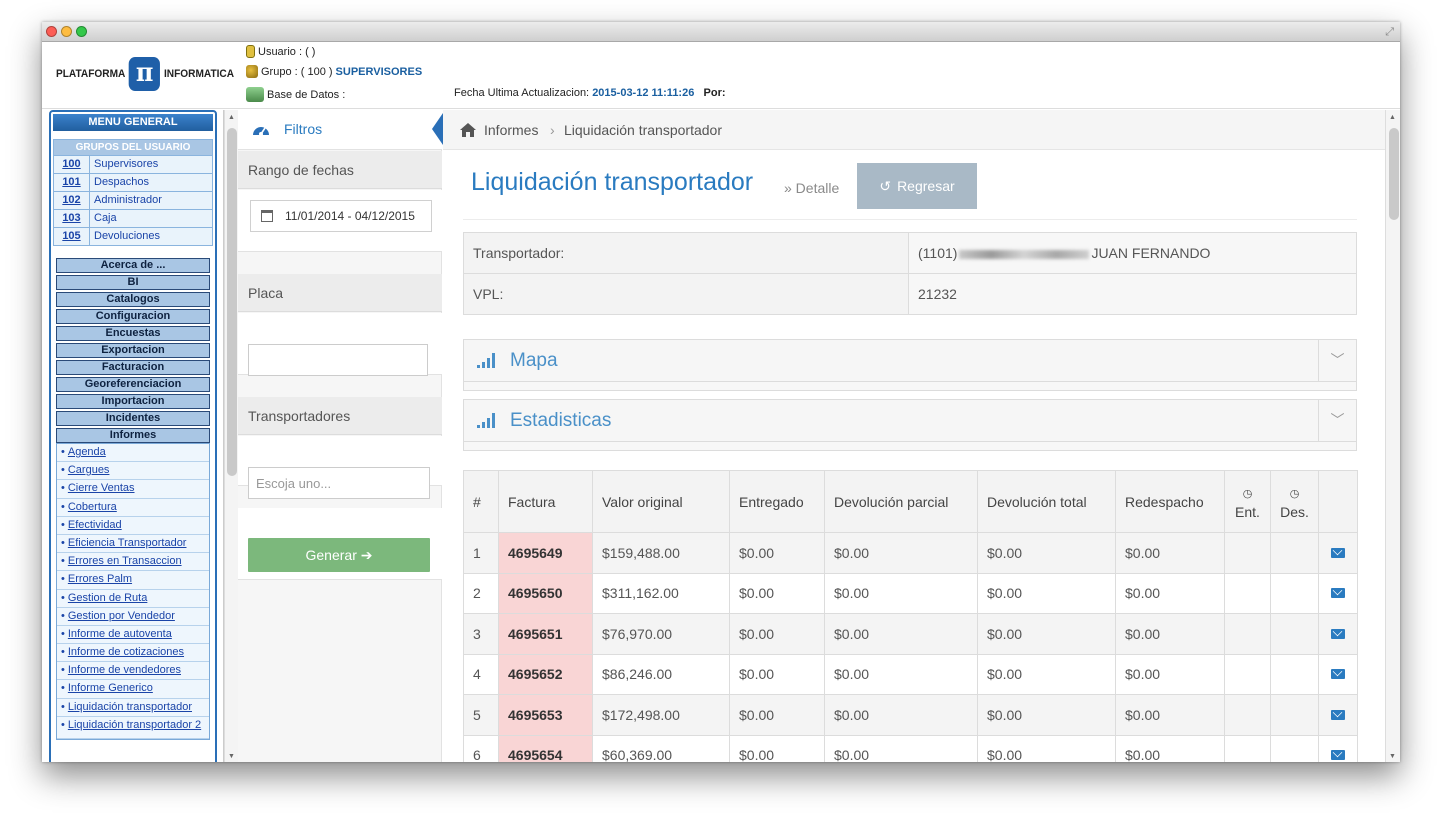 The width and height of the screenshot is (1442, 818). Describe the element at coordinates (133, 635) in the screenshot. I see `menu-link: • Informe de autoventa` at that location.